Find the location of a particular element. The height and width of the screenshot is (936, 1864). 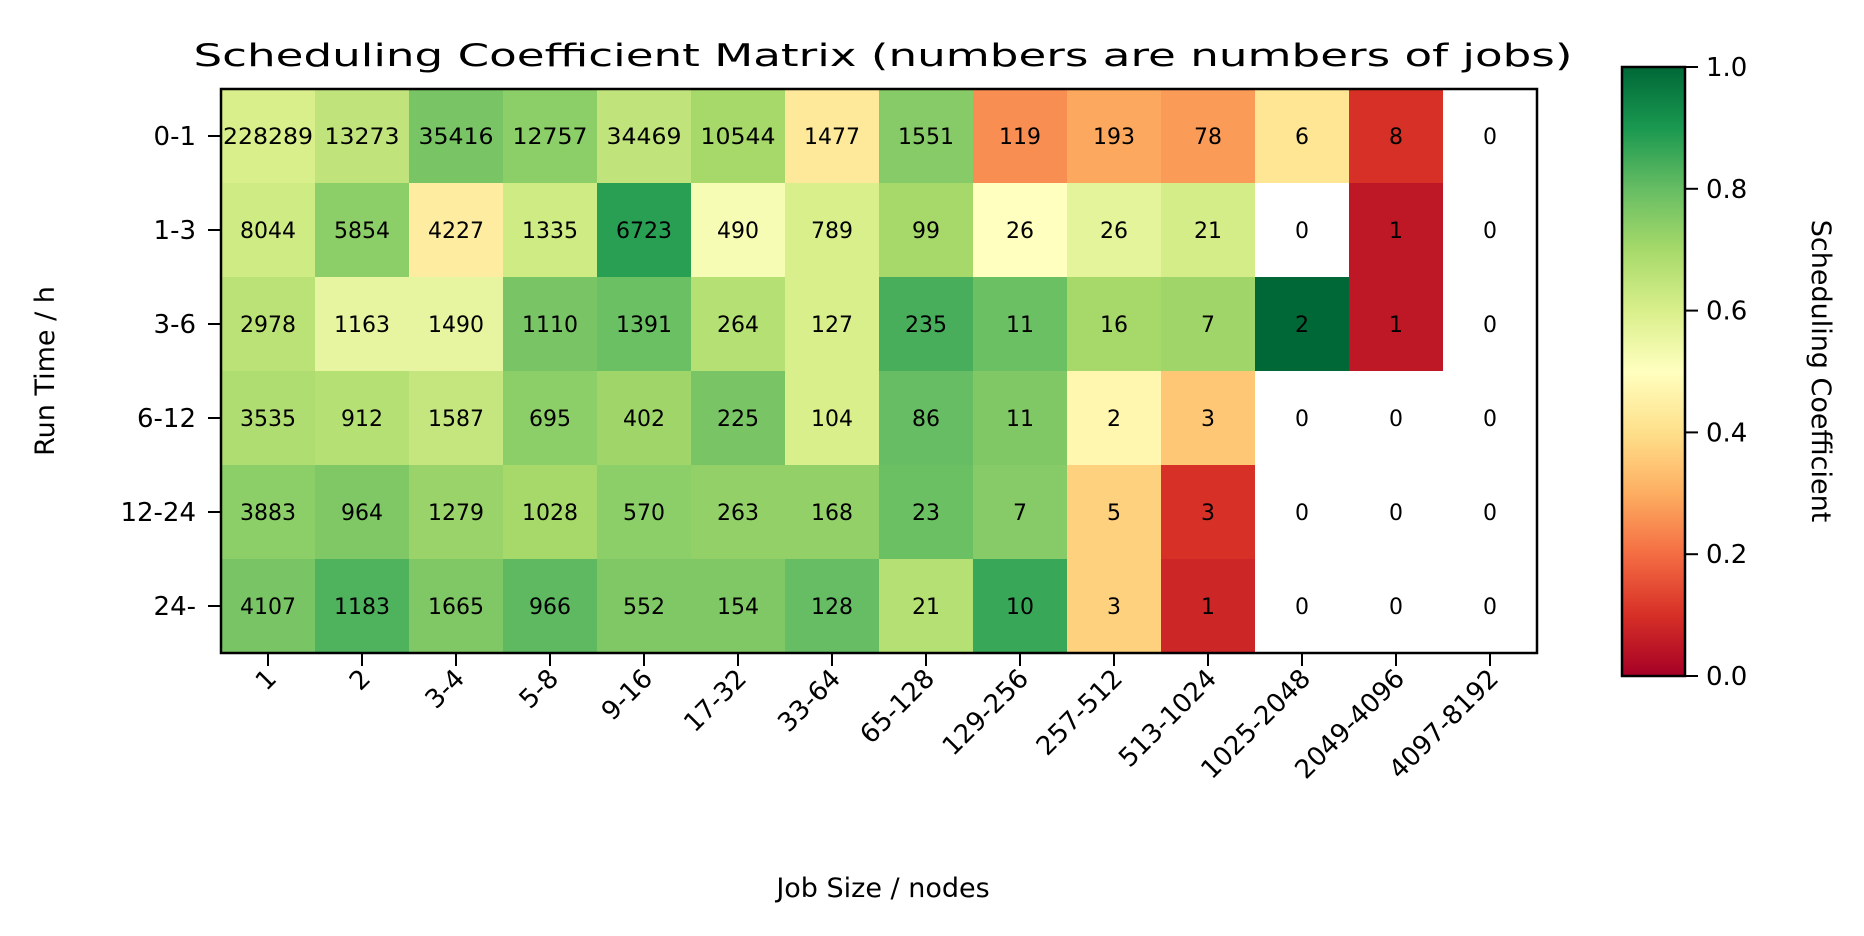

cell-count-label: 23 is located at coordinates (926, 513).